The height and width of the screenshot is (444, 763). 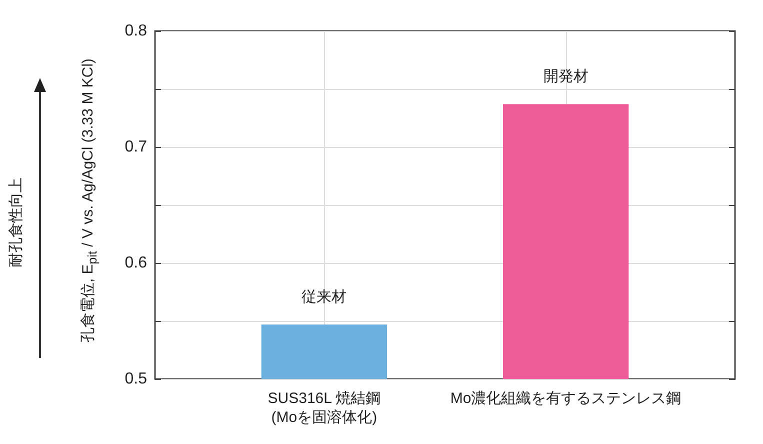 I want to click on x-tick-label: Mo濃化組織を有するステンレス鋼, so click(x=566, y=398).